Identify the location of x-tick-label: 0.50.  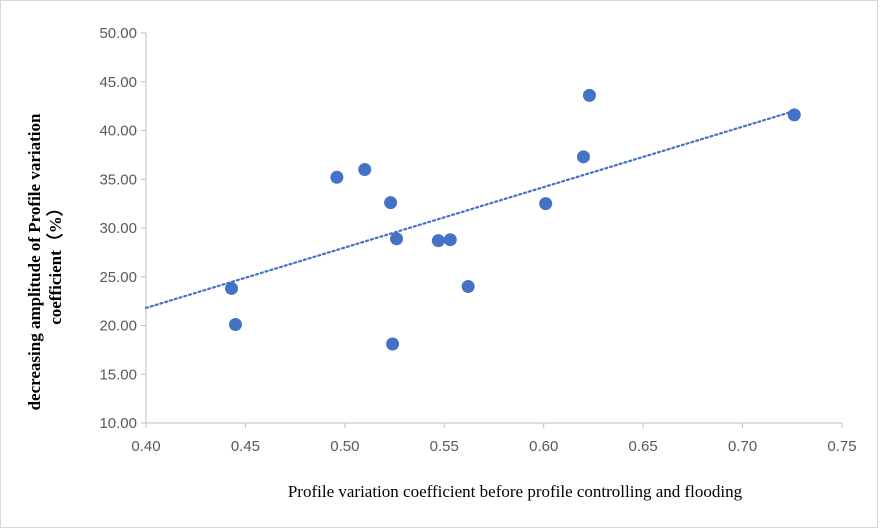
(344, 446).